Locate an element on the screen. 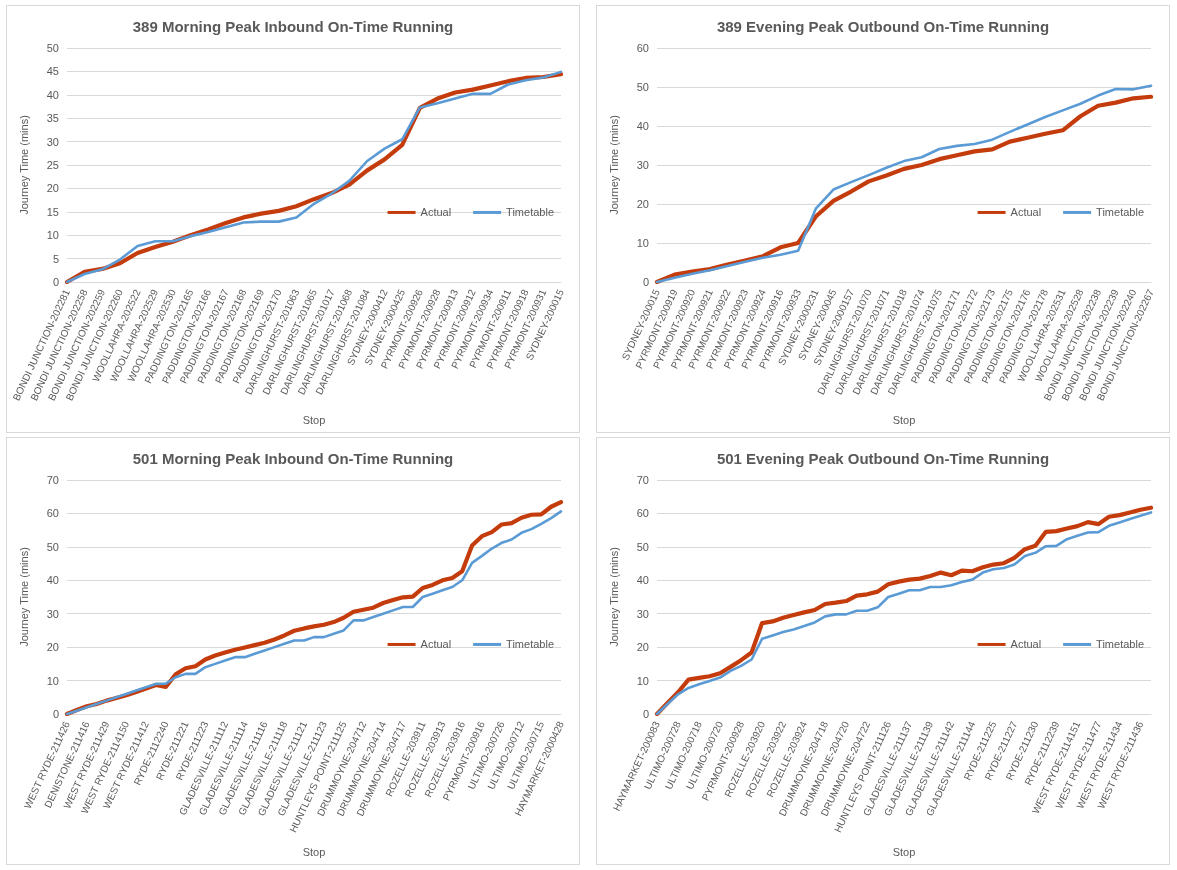  y-tick-label: 45 is located at coordinates (52, 71).